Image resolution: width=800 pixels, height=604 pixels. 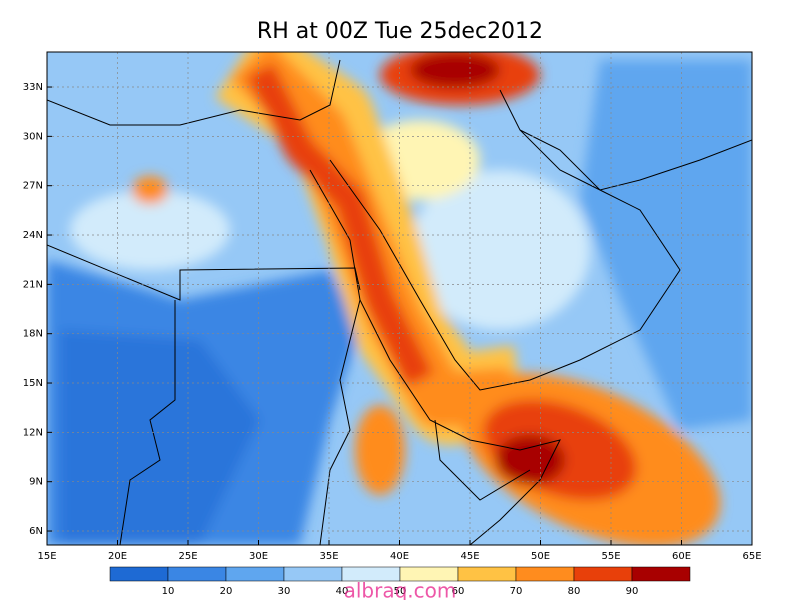 I want to click on y-tick-label: 12N, so click(x=33, y=432).